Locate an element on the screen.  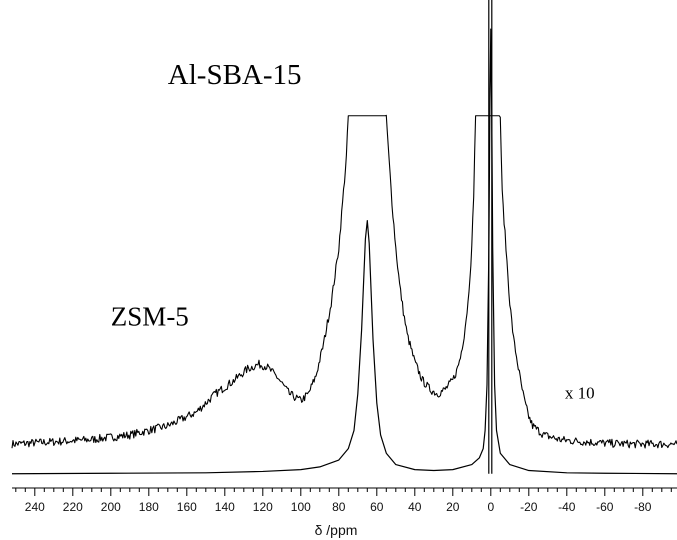
annotation-0: Al-SBA-15 is located at coordinates (235, 75).